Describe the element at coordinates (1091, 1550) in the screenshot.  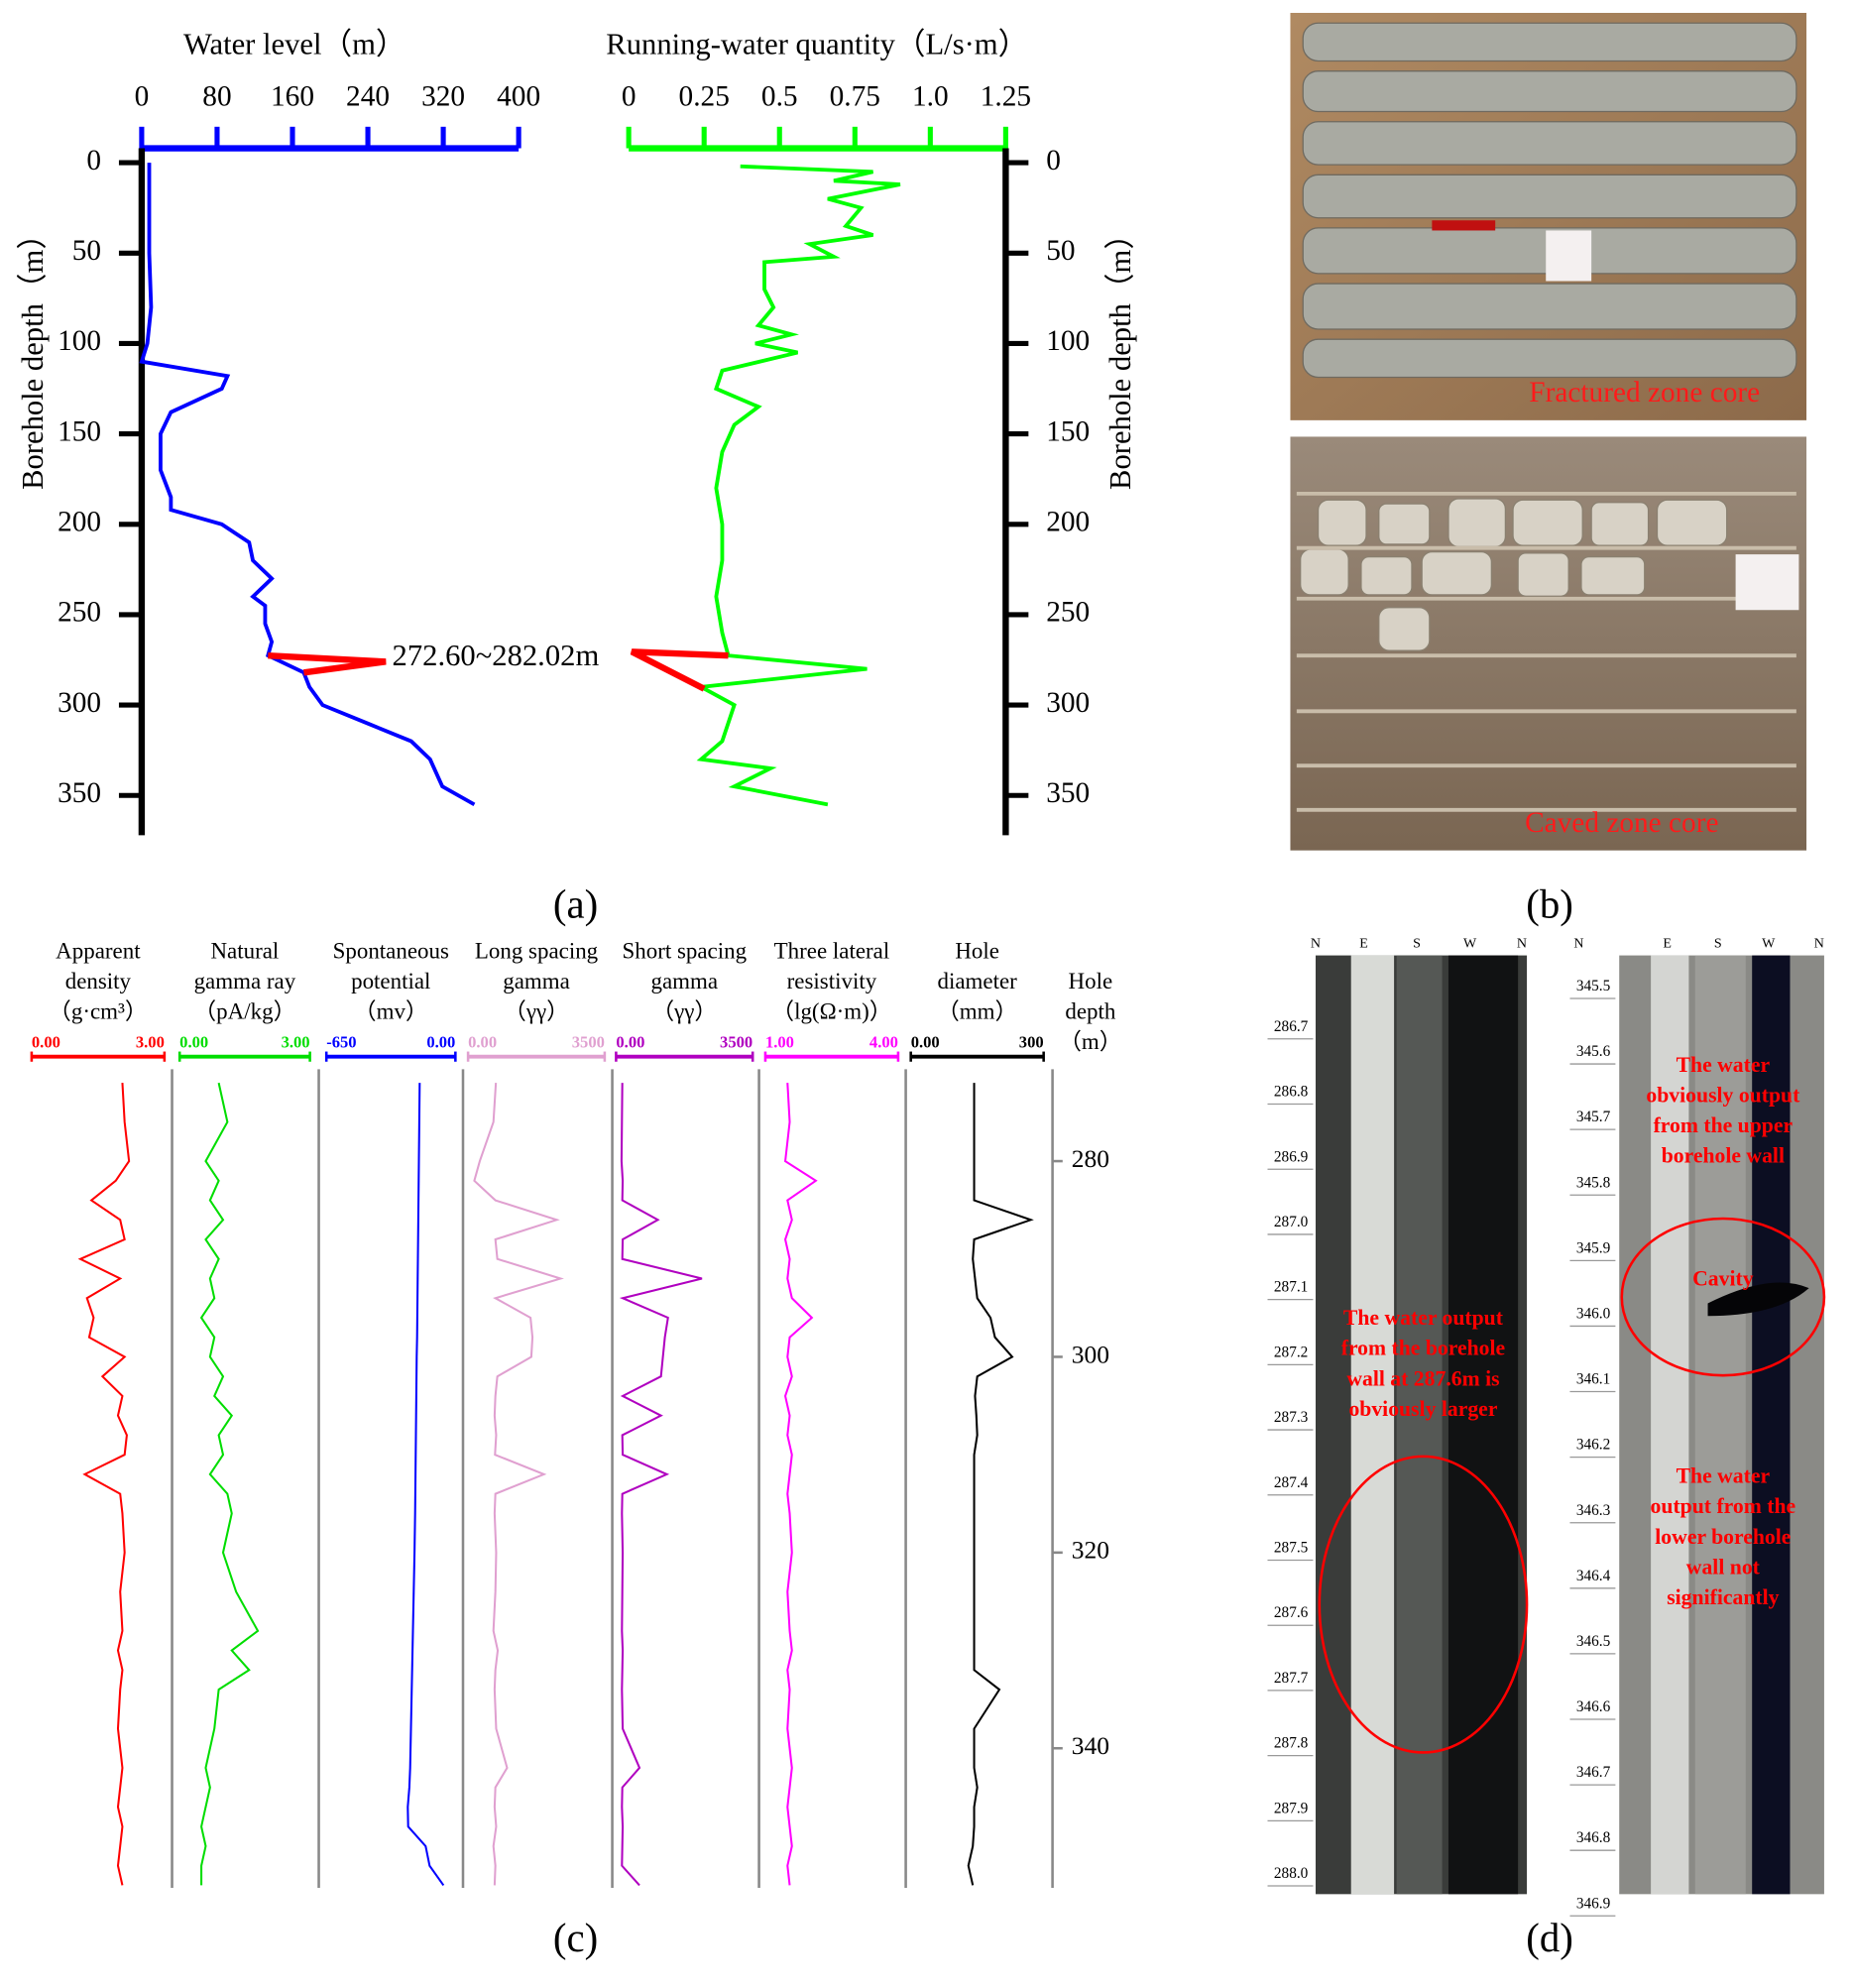
I see `y-tick-label: 320` at that location.